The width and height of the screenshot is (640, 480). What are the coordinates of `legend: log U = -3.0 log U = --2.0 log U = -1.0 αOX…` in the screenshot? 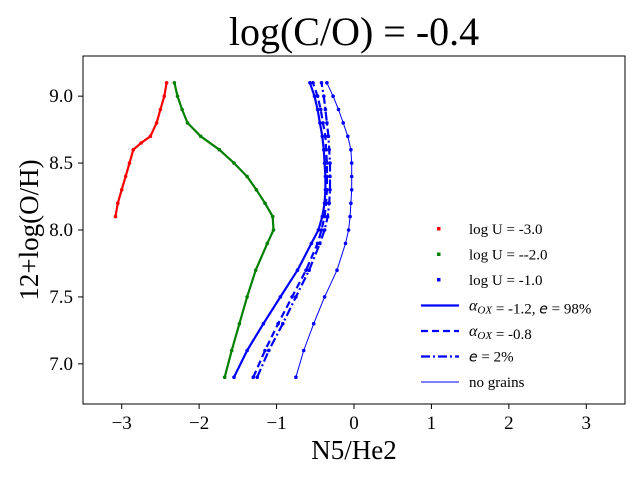 It's located at (506, 306).